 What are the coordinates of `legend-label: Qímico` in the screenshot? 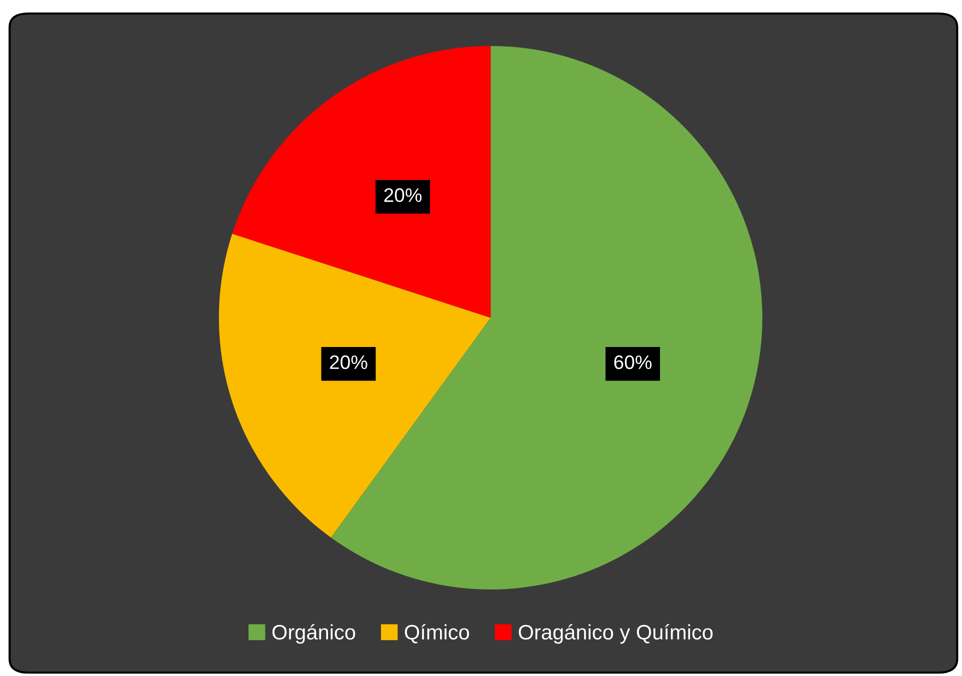 It's located at (437, 634).